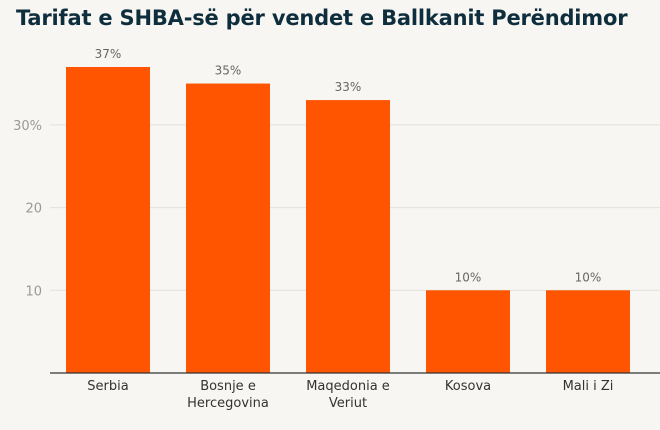 The width and height of the screenshot is (660, 430). Describe the element at coordinates (33, 209) in the screenshot. I see `y-tick-label: 20` at that location.